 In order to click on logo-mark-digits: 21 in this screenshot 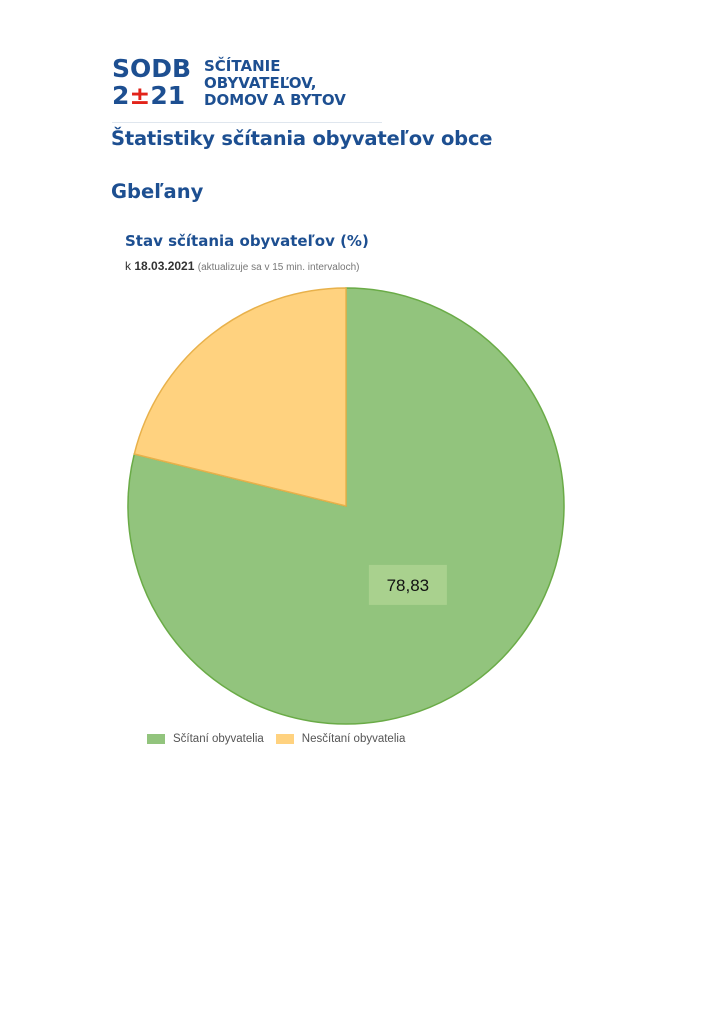, I will do `click(168, 95)`.